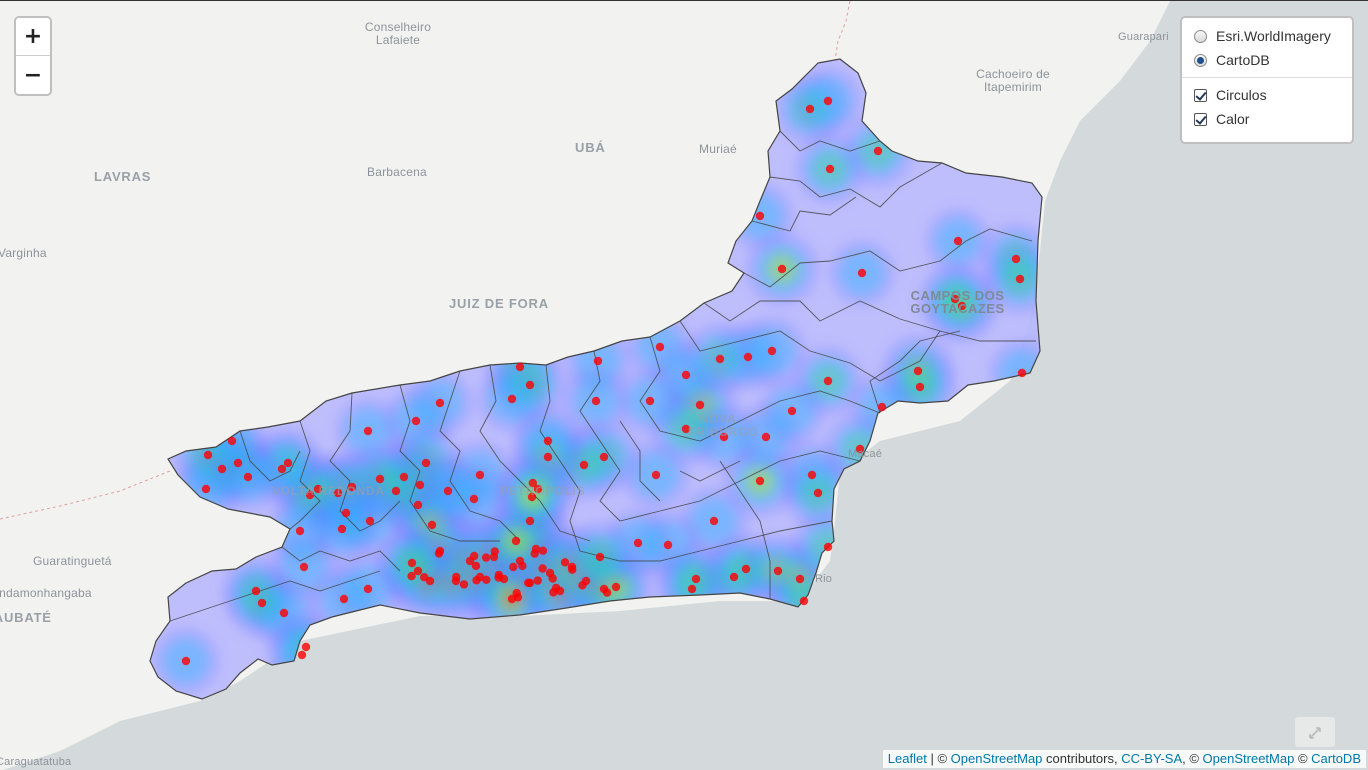 The width and height of the screenshot is (1368, 770). I want to click on carto-link: CartoDB, so click(1336, 758).